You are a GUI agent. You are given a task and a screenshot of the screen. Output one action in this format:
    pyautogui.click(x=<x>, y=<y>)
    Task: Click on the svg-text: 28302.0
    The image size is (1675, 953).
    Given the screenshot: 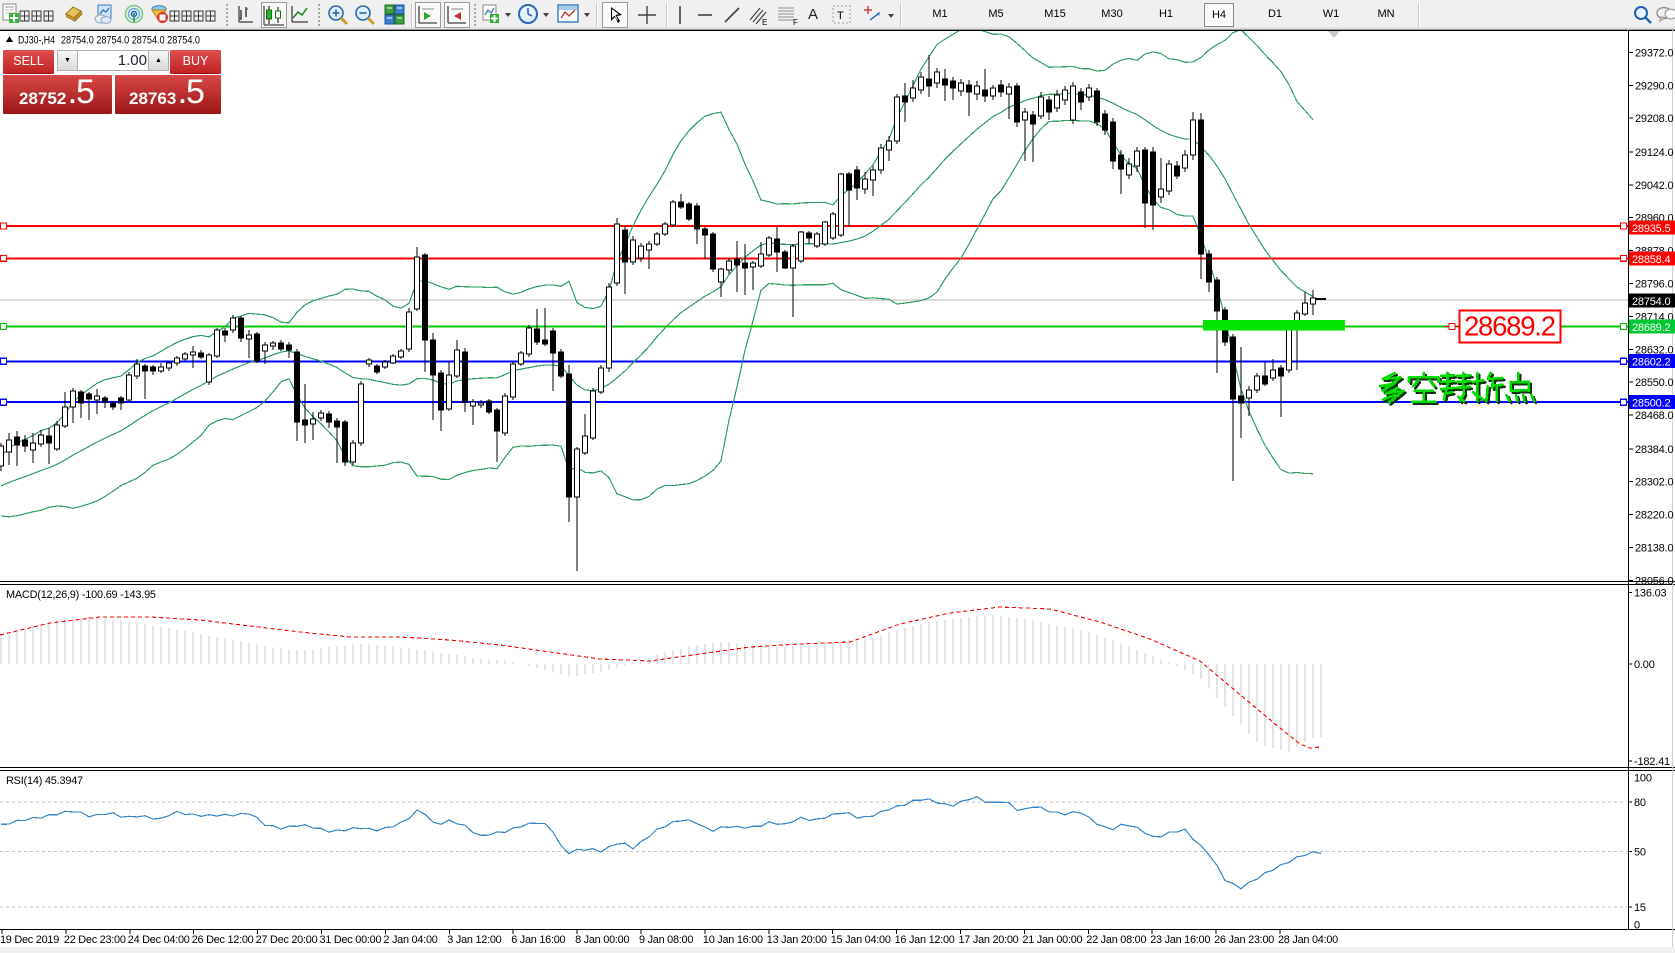 What is the action you would take?
    pyautogui.click(x=1654, y=483)
    